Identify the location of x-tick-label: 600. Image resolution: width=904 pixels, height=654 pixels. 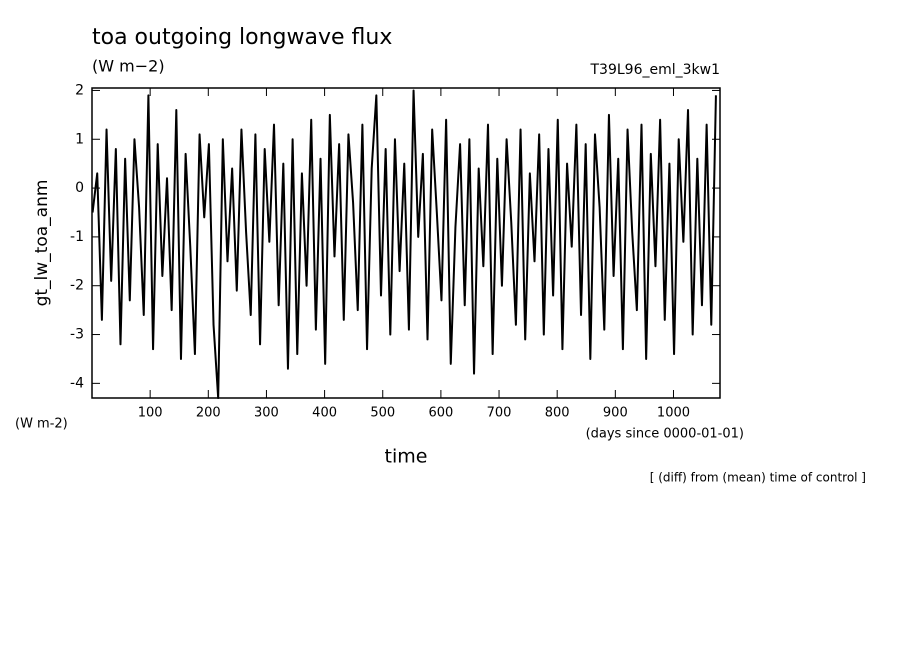
(440, 413).